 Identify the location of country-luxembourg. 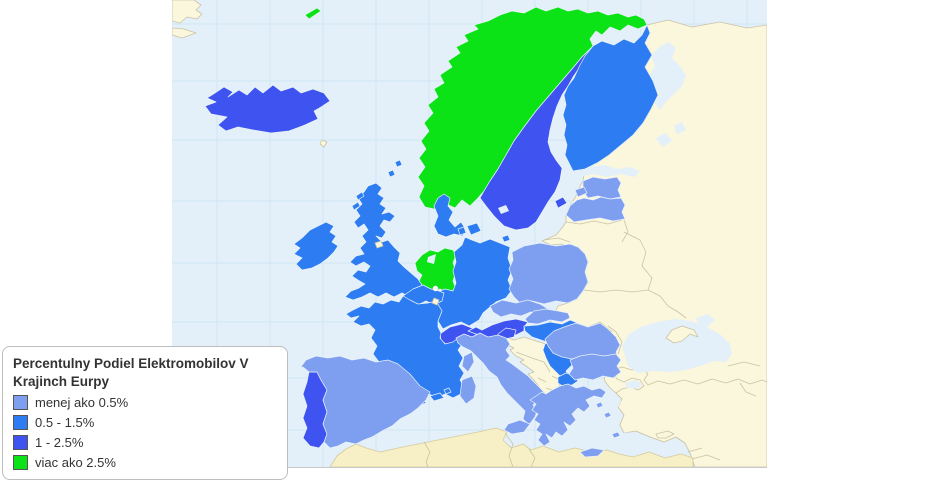
(435, 301).